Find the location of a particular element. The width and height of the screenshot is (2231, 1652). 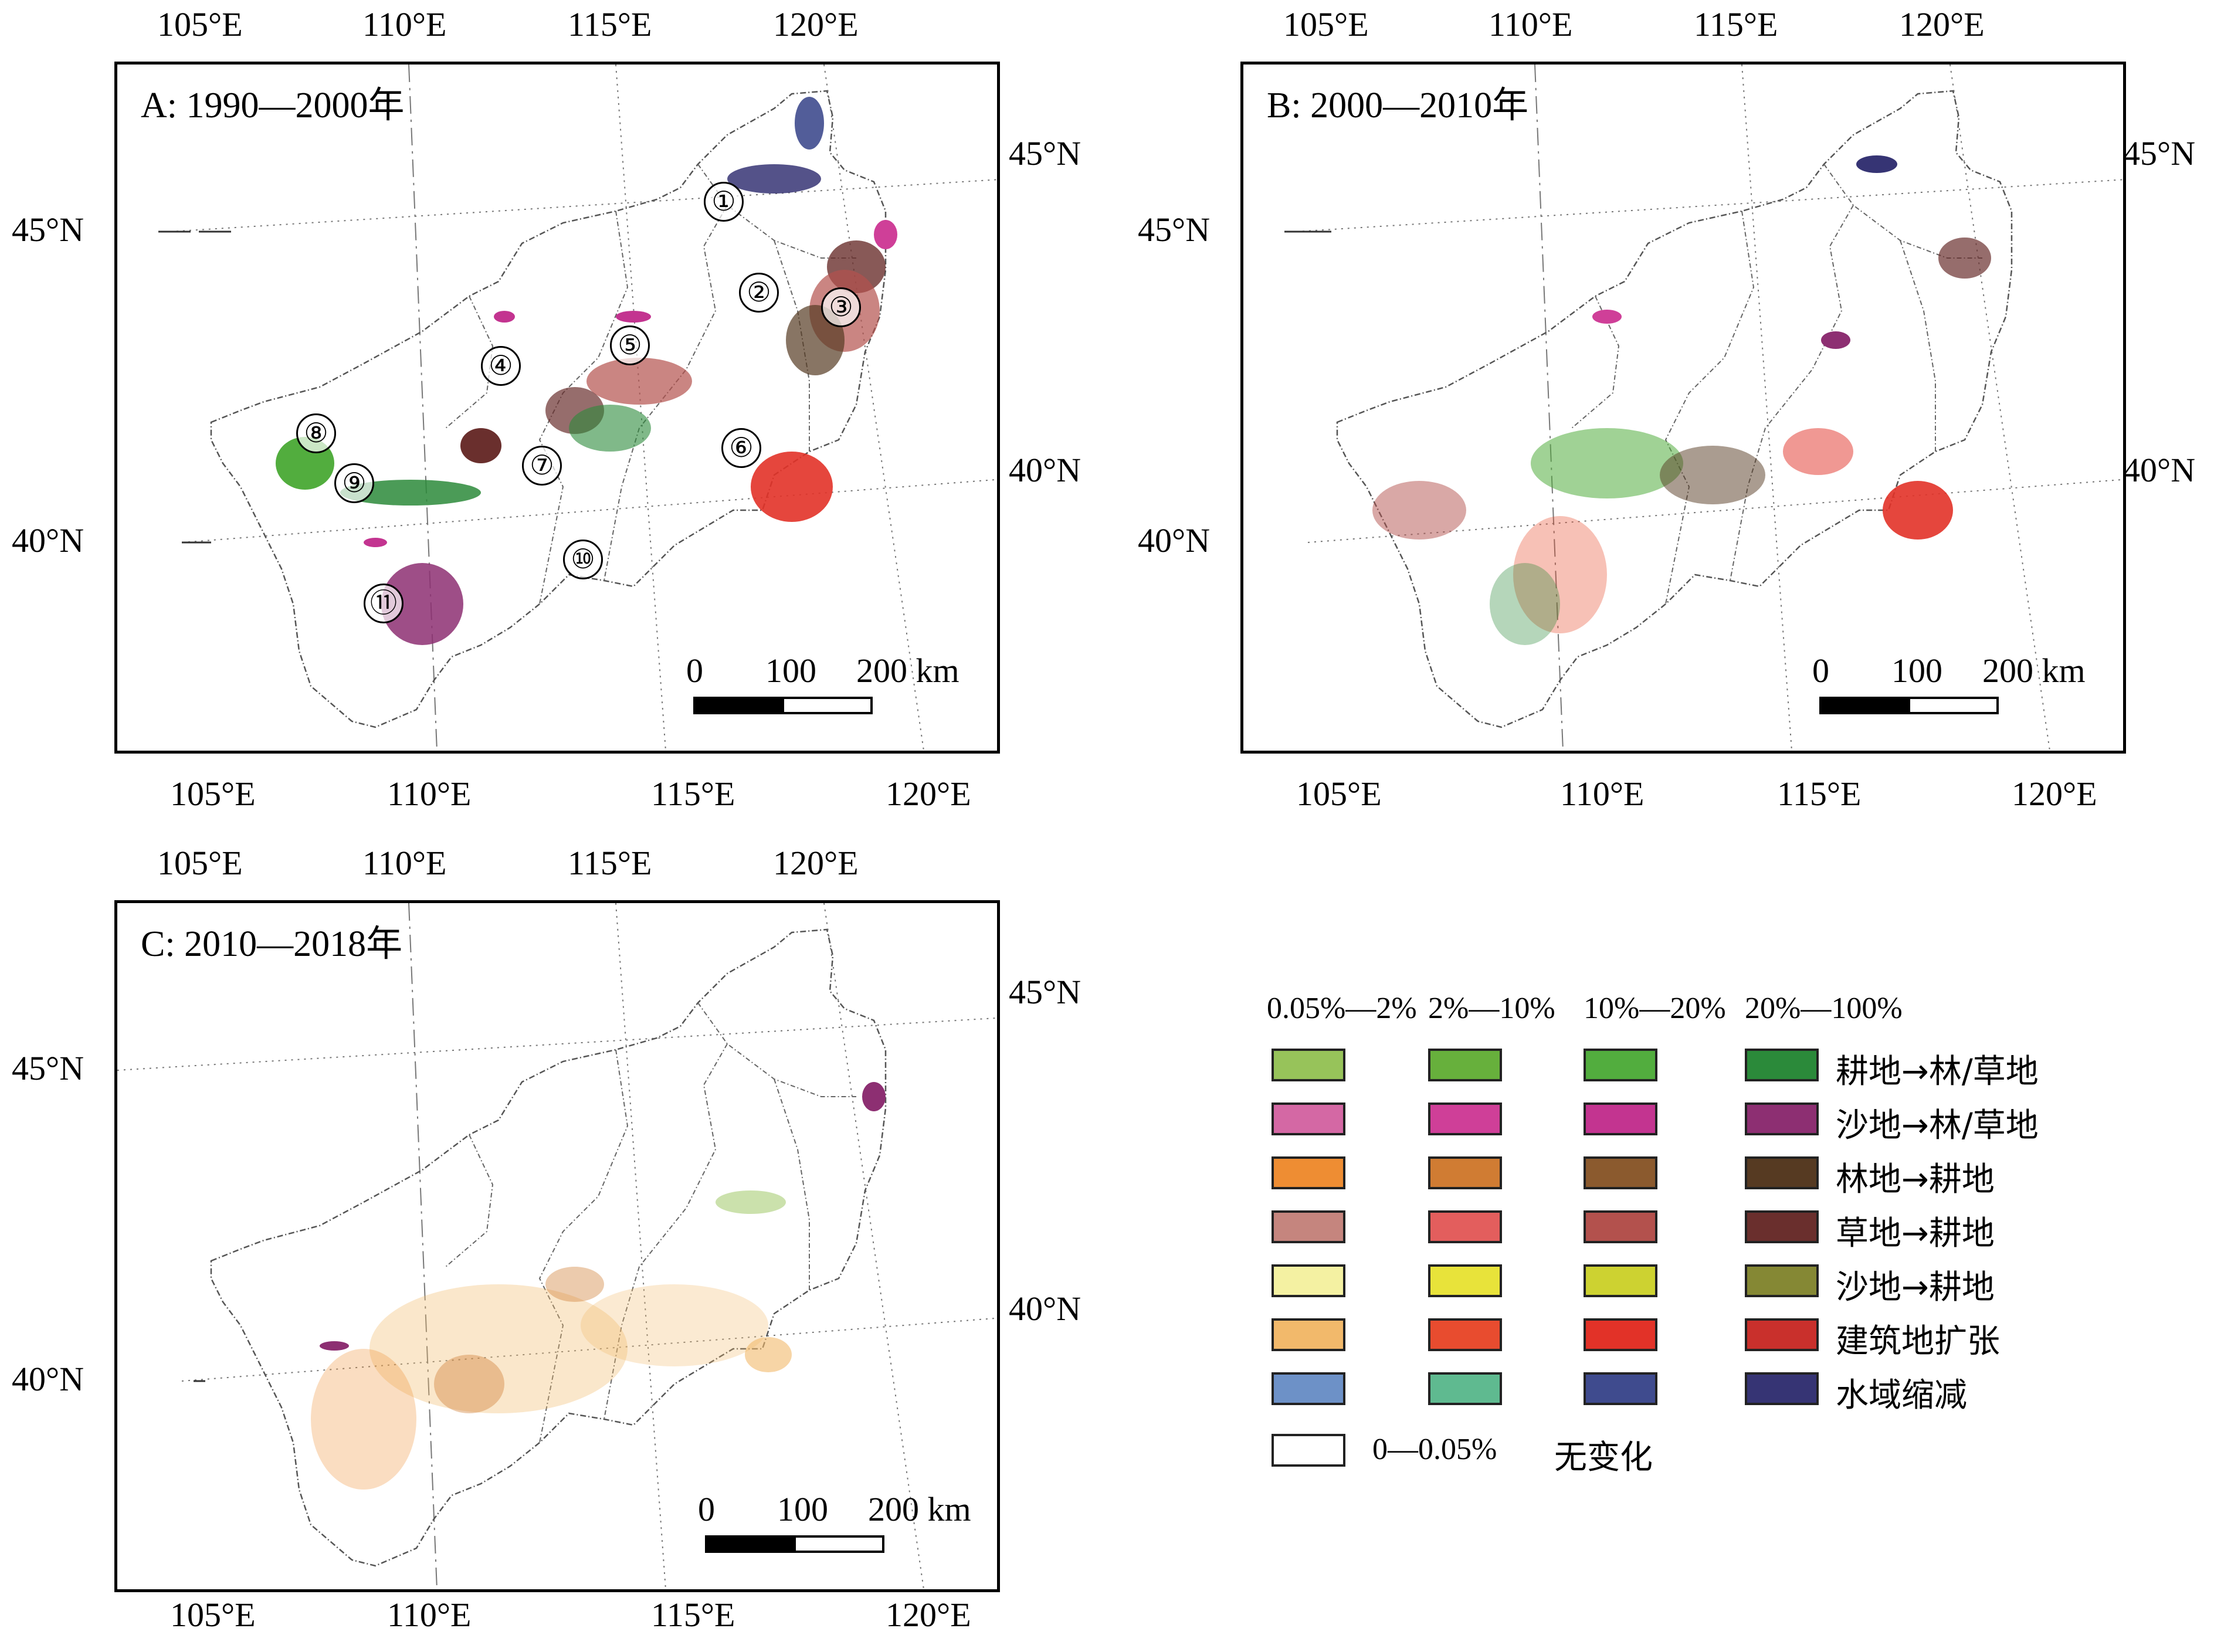

panel-title-c: C: 2010—2018年 is located at coordinates (272, 944).